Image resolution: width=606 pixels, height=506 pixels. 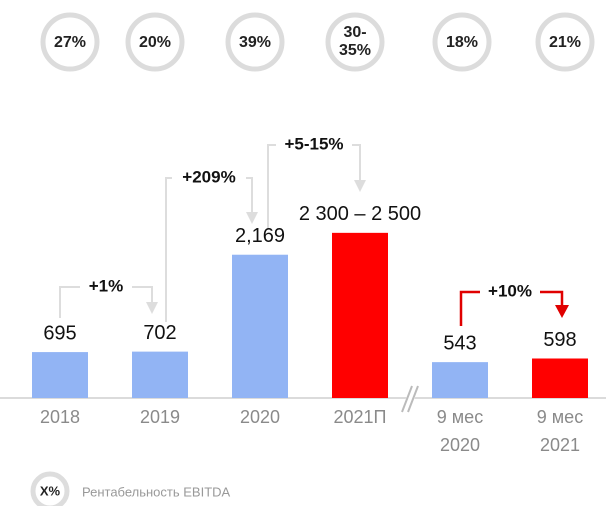 I want to click on margin-label: 30-, so click(x=354, y=32).